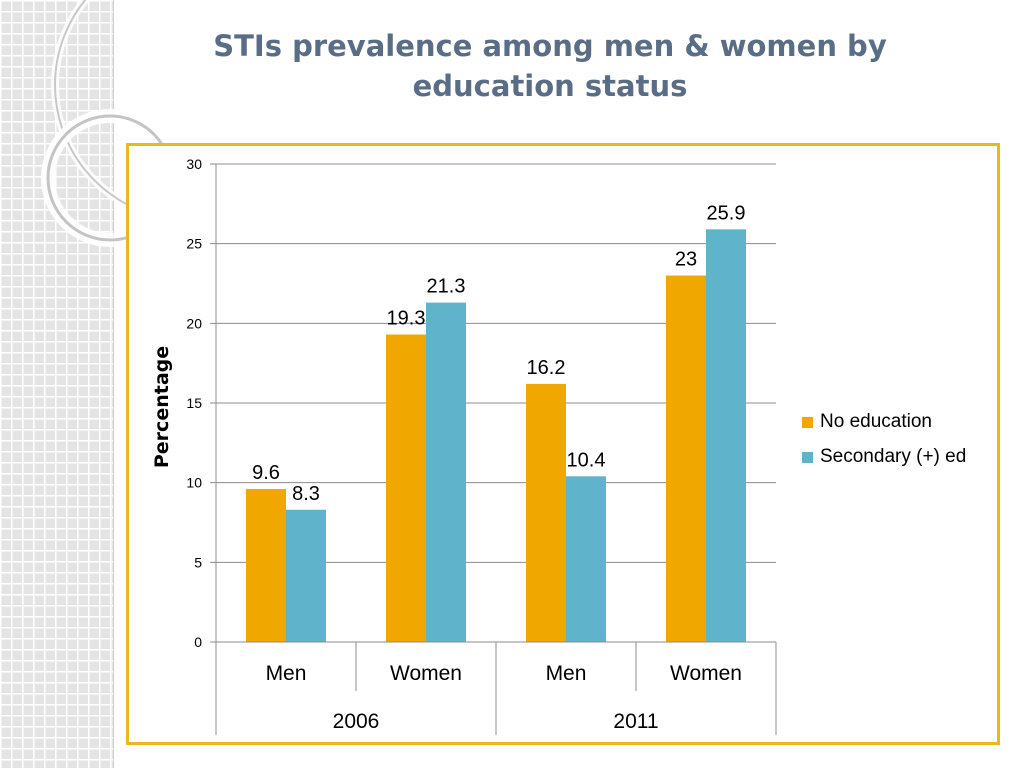  I want to click on y-tick-label: 10, so click(194, 483).